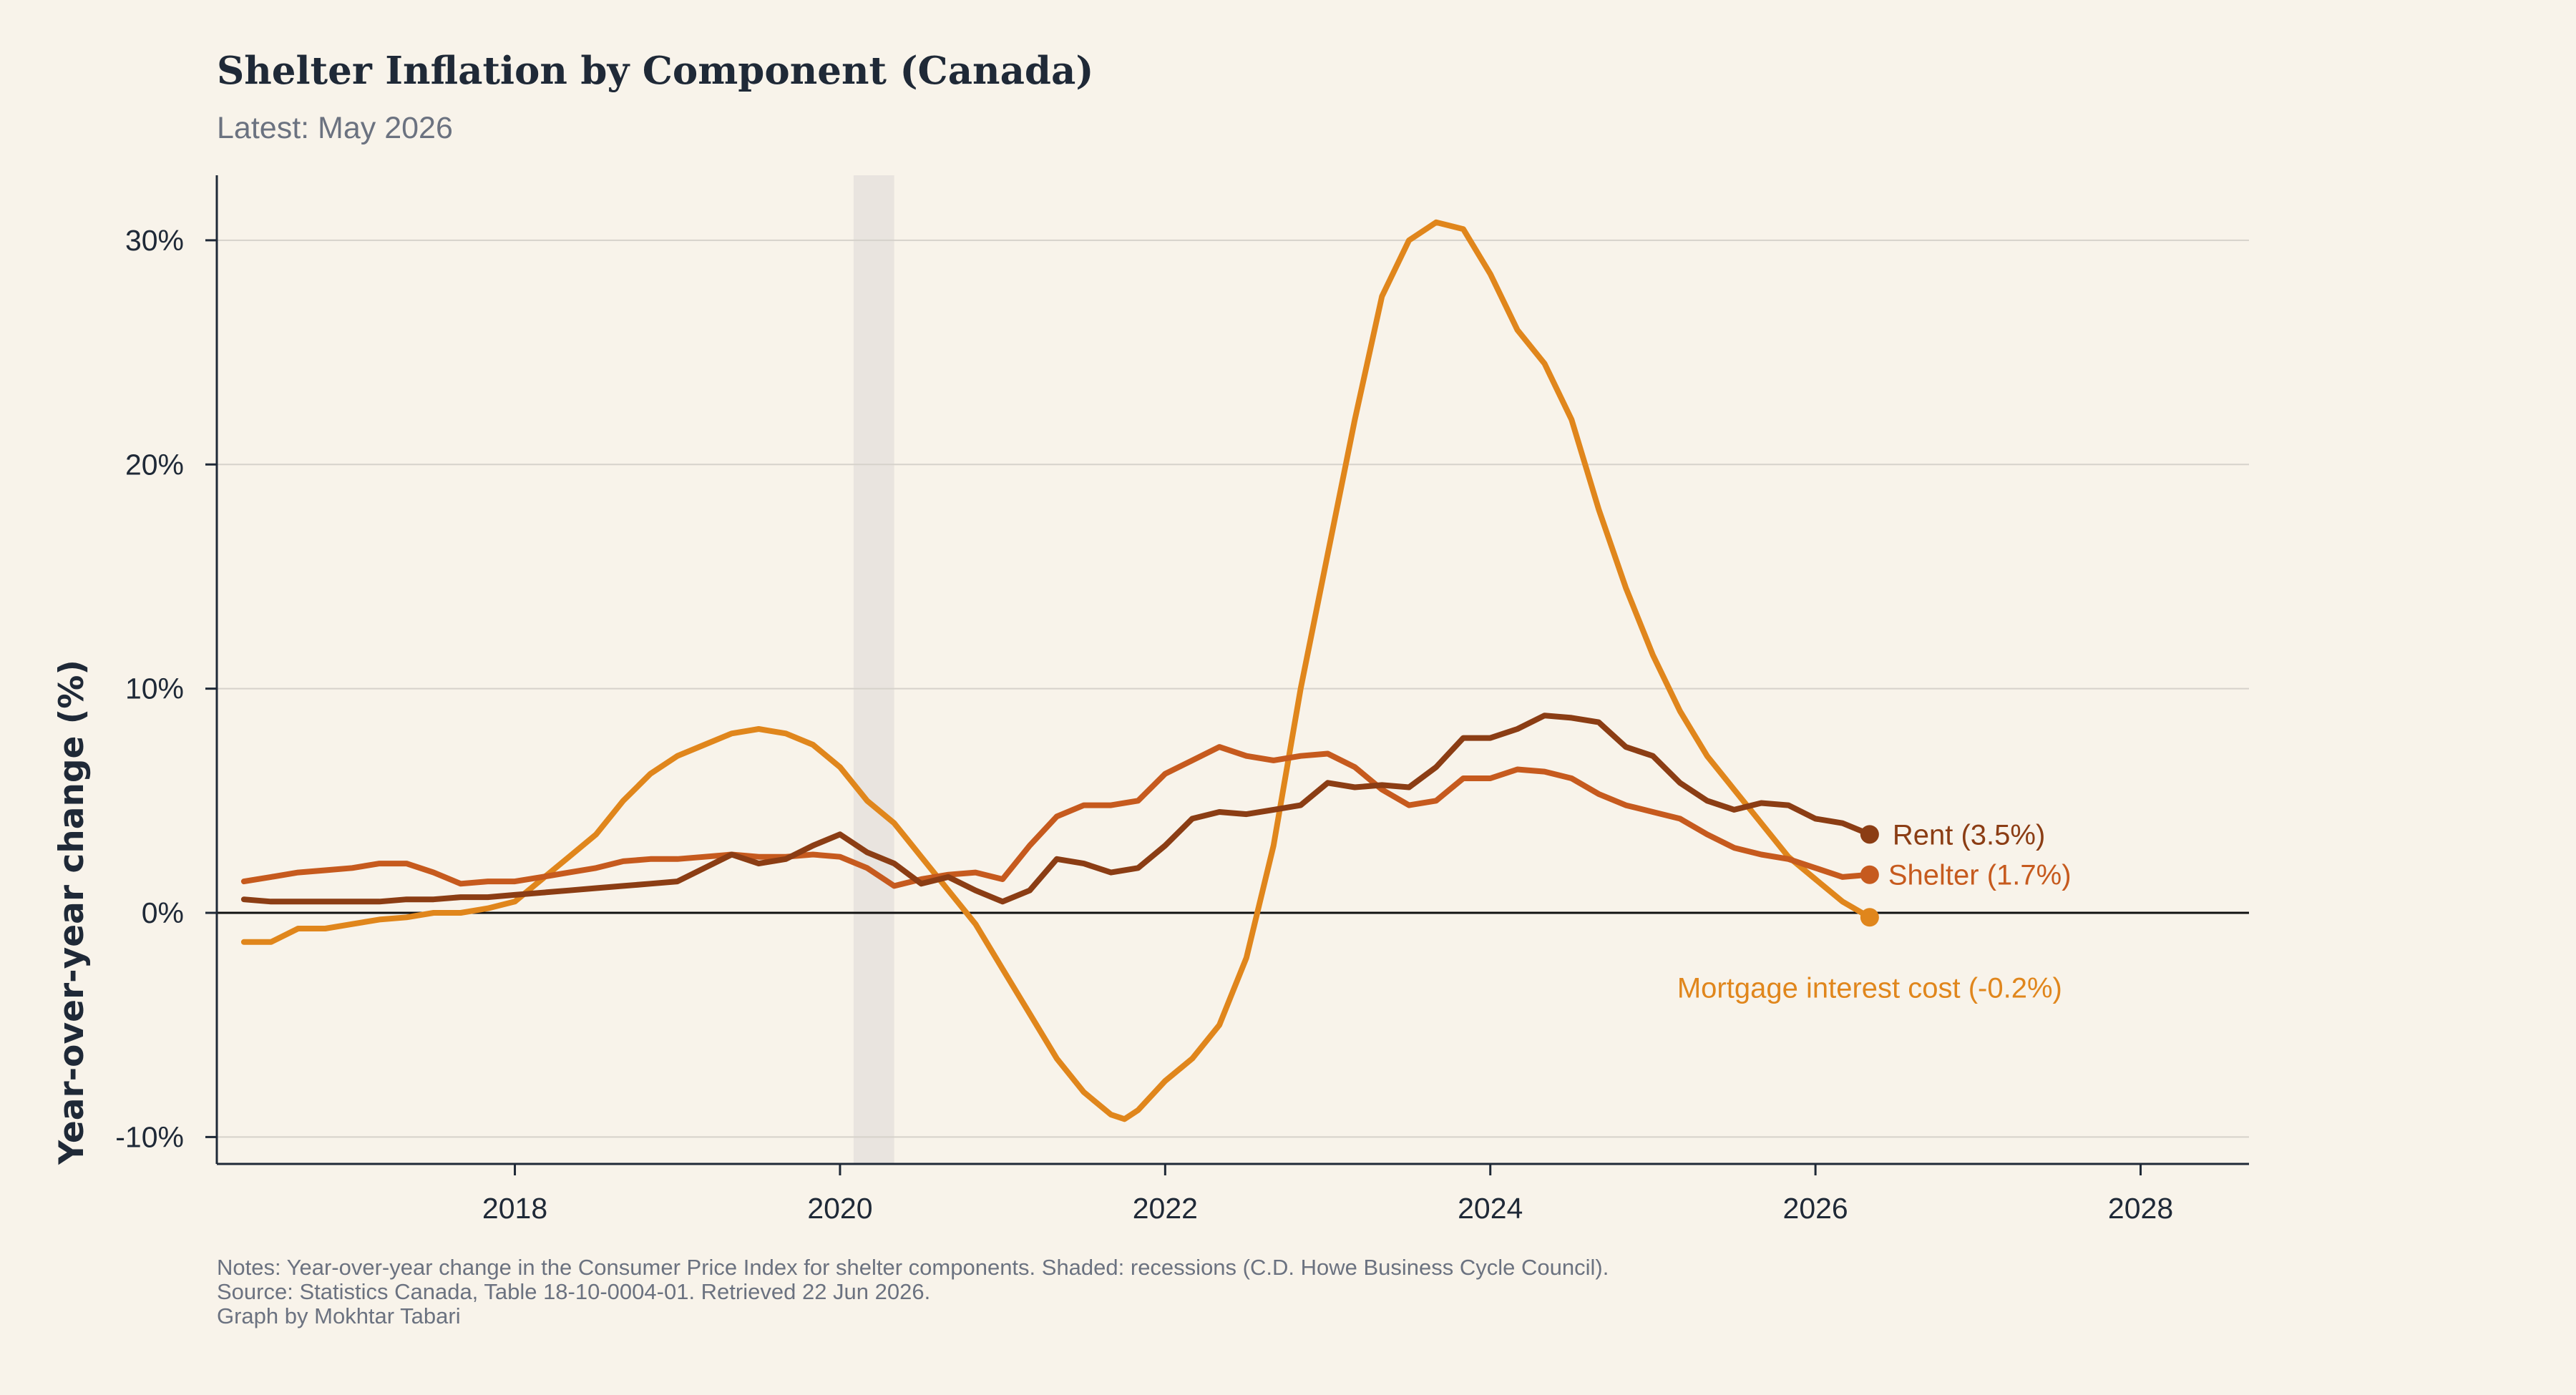 The width and height of the screenshot is (2576, 1395). I want to click on recession-shading-layer, so click(873, 669).